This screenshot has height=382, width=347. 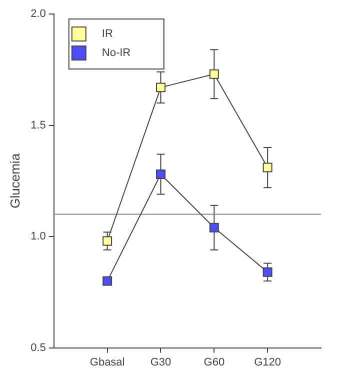 What do you see at coordinates (268, 362) in the screenshot?
I see `x-tick-label: G120` at bounding box center [268, 362].